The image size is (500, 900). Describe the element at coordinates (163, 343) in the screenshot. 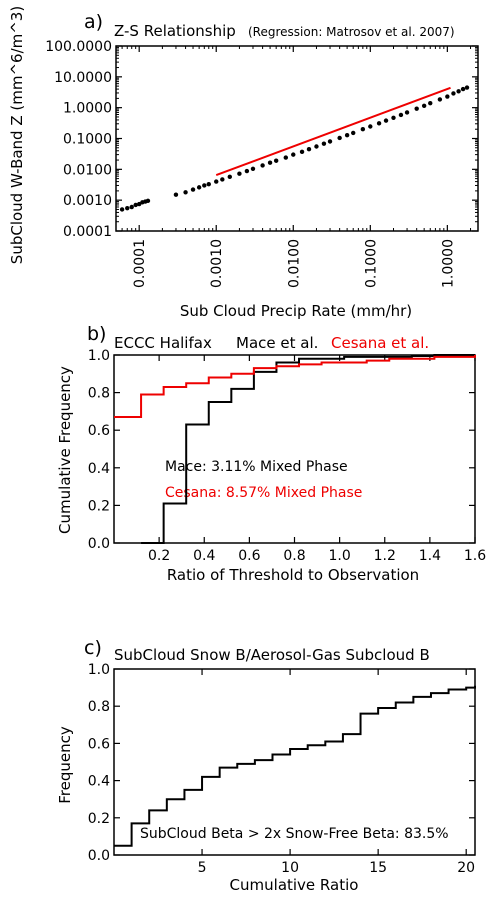

I see `panel-b-title: ECCC Halifax` at that location.